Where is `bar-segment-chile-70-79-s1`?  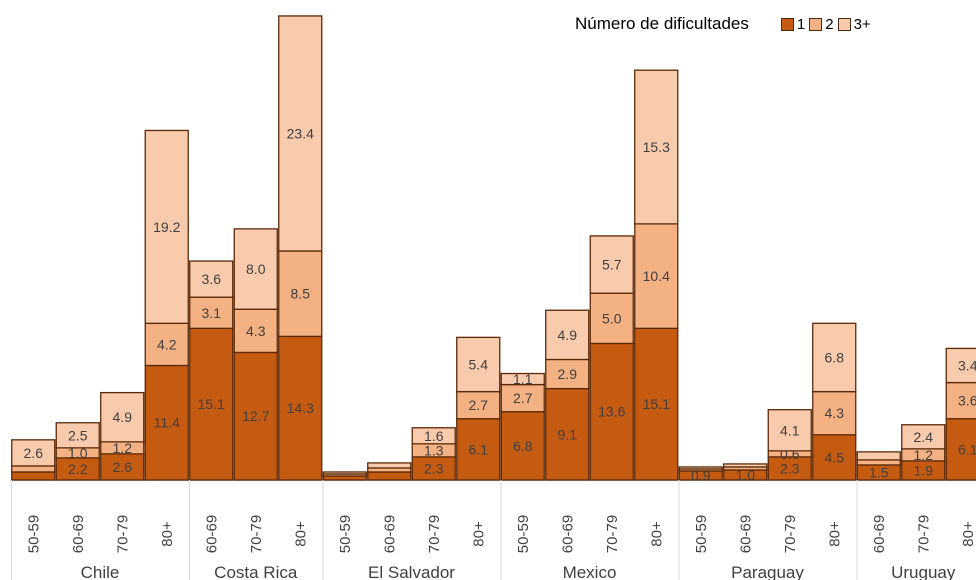
bar-segment-chile-70-79-s1 is located at coordinates (122, 467).